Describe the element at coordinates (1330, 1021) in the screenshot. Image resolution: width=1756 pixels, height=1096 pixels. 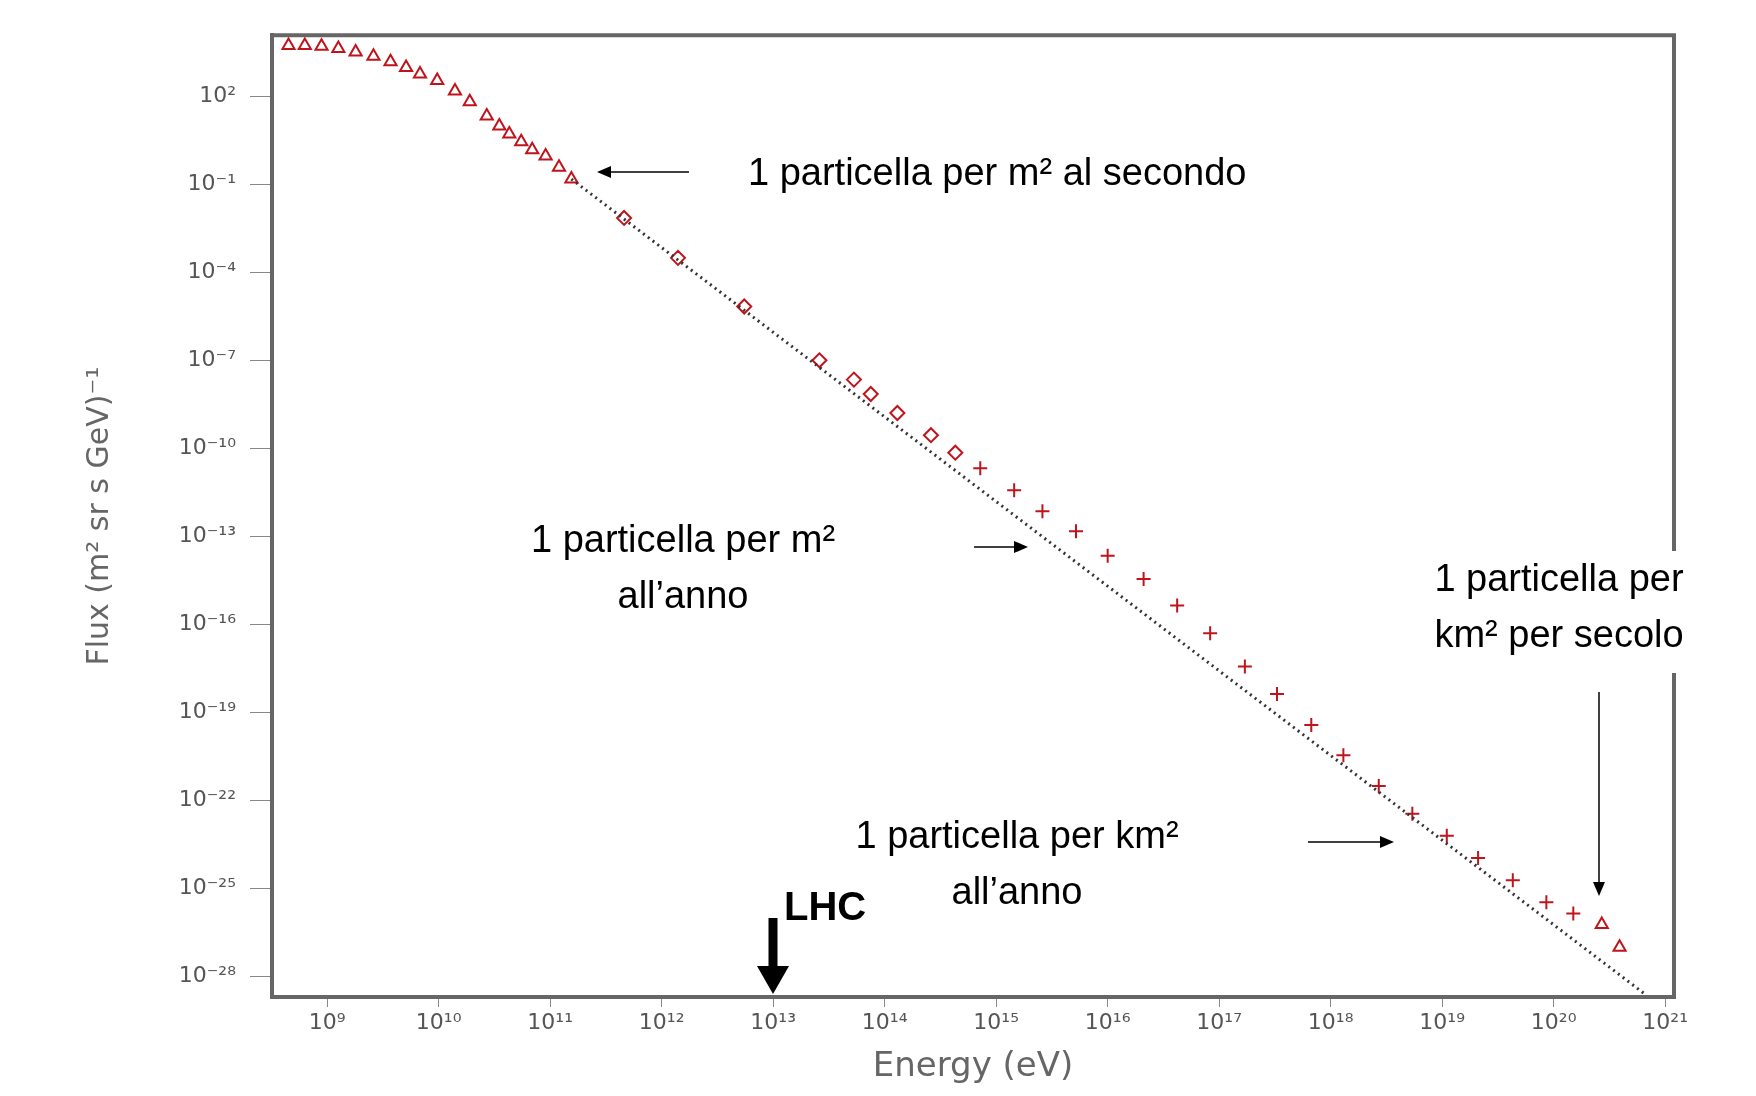
I see `x-tick-label: 10¹⁸` at that location.